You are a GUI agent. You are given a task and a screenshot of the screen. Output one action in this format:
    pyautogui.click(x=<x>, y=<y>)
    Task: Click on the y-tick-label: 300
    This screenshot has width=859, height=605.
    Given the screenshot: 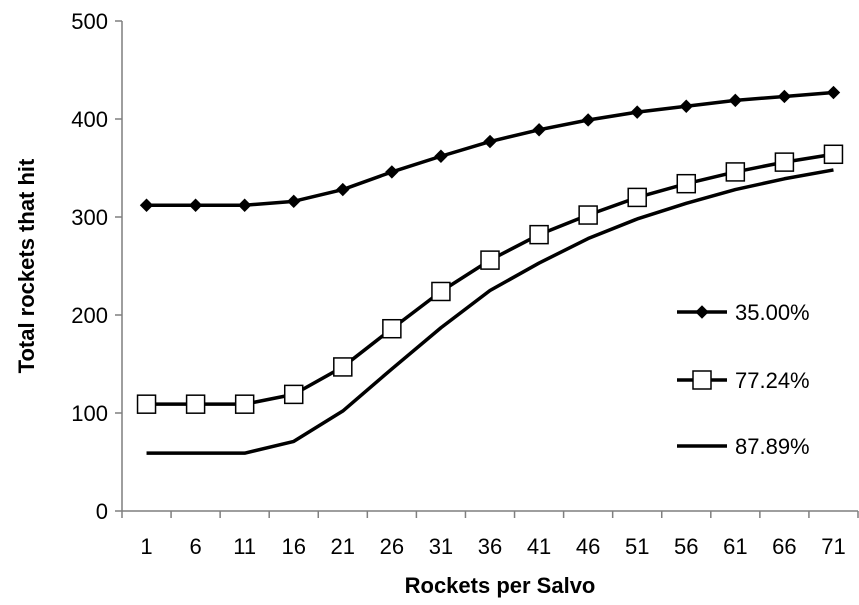 What is the action you would take?
    pyautogui.click(x=89, y=217)
    